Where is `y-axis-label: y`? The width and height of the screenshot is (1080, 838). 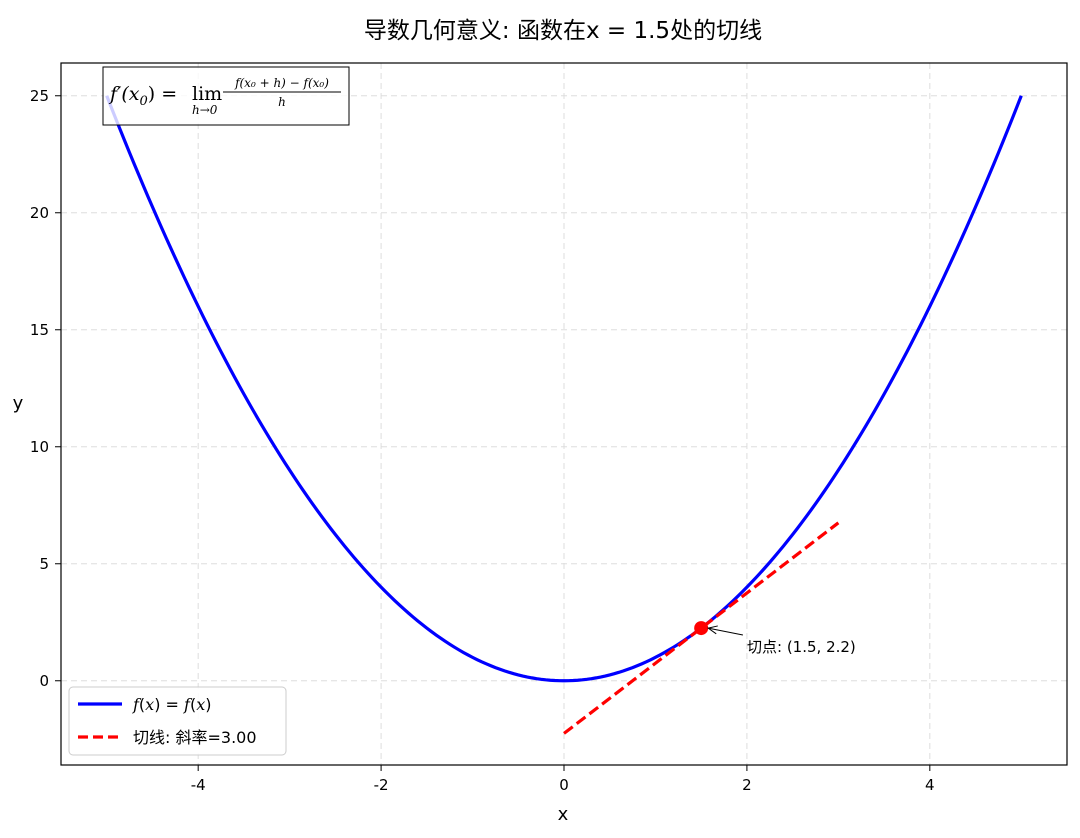 y-axis-label: y is located at coordinates (18, 403).